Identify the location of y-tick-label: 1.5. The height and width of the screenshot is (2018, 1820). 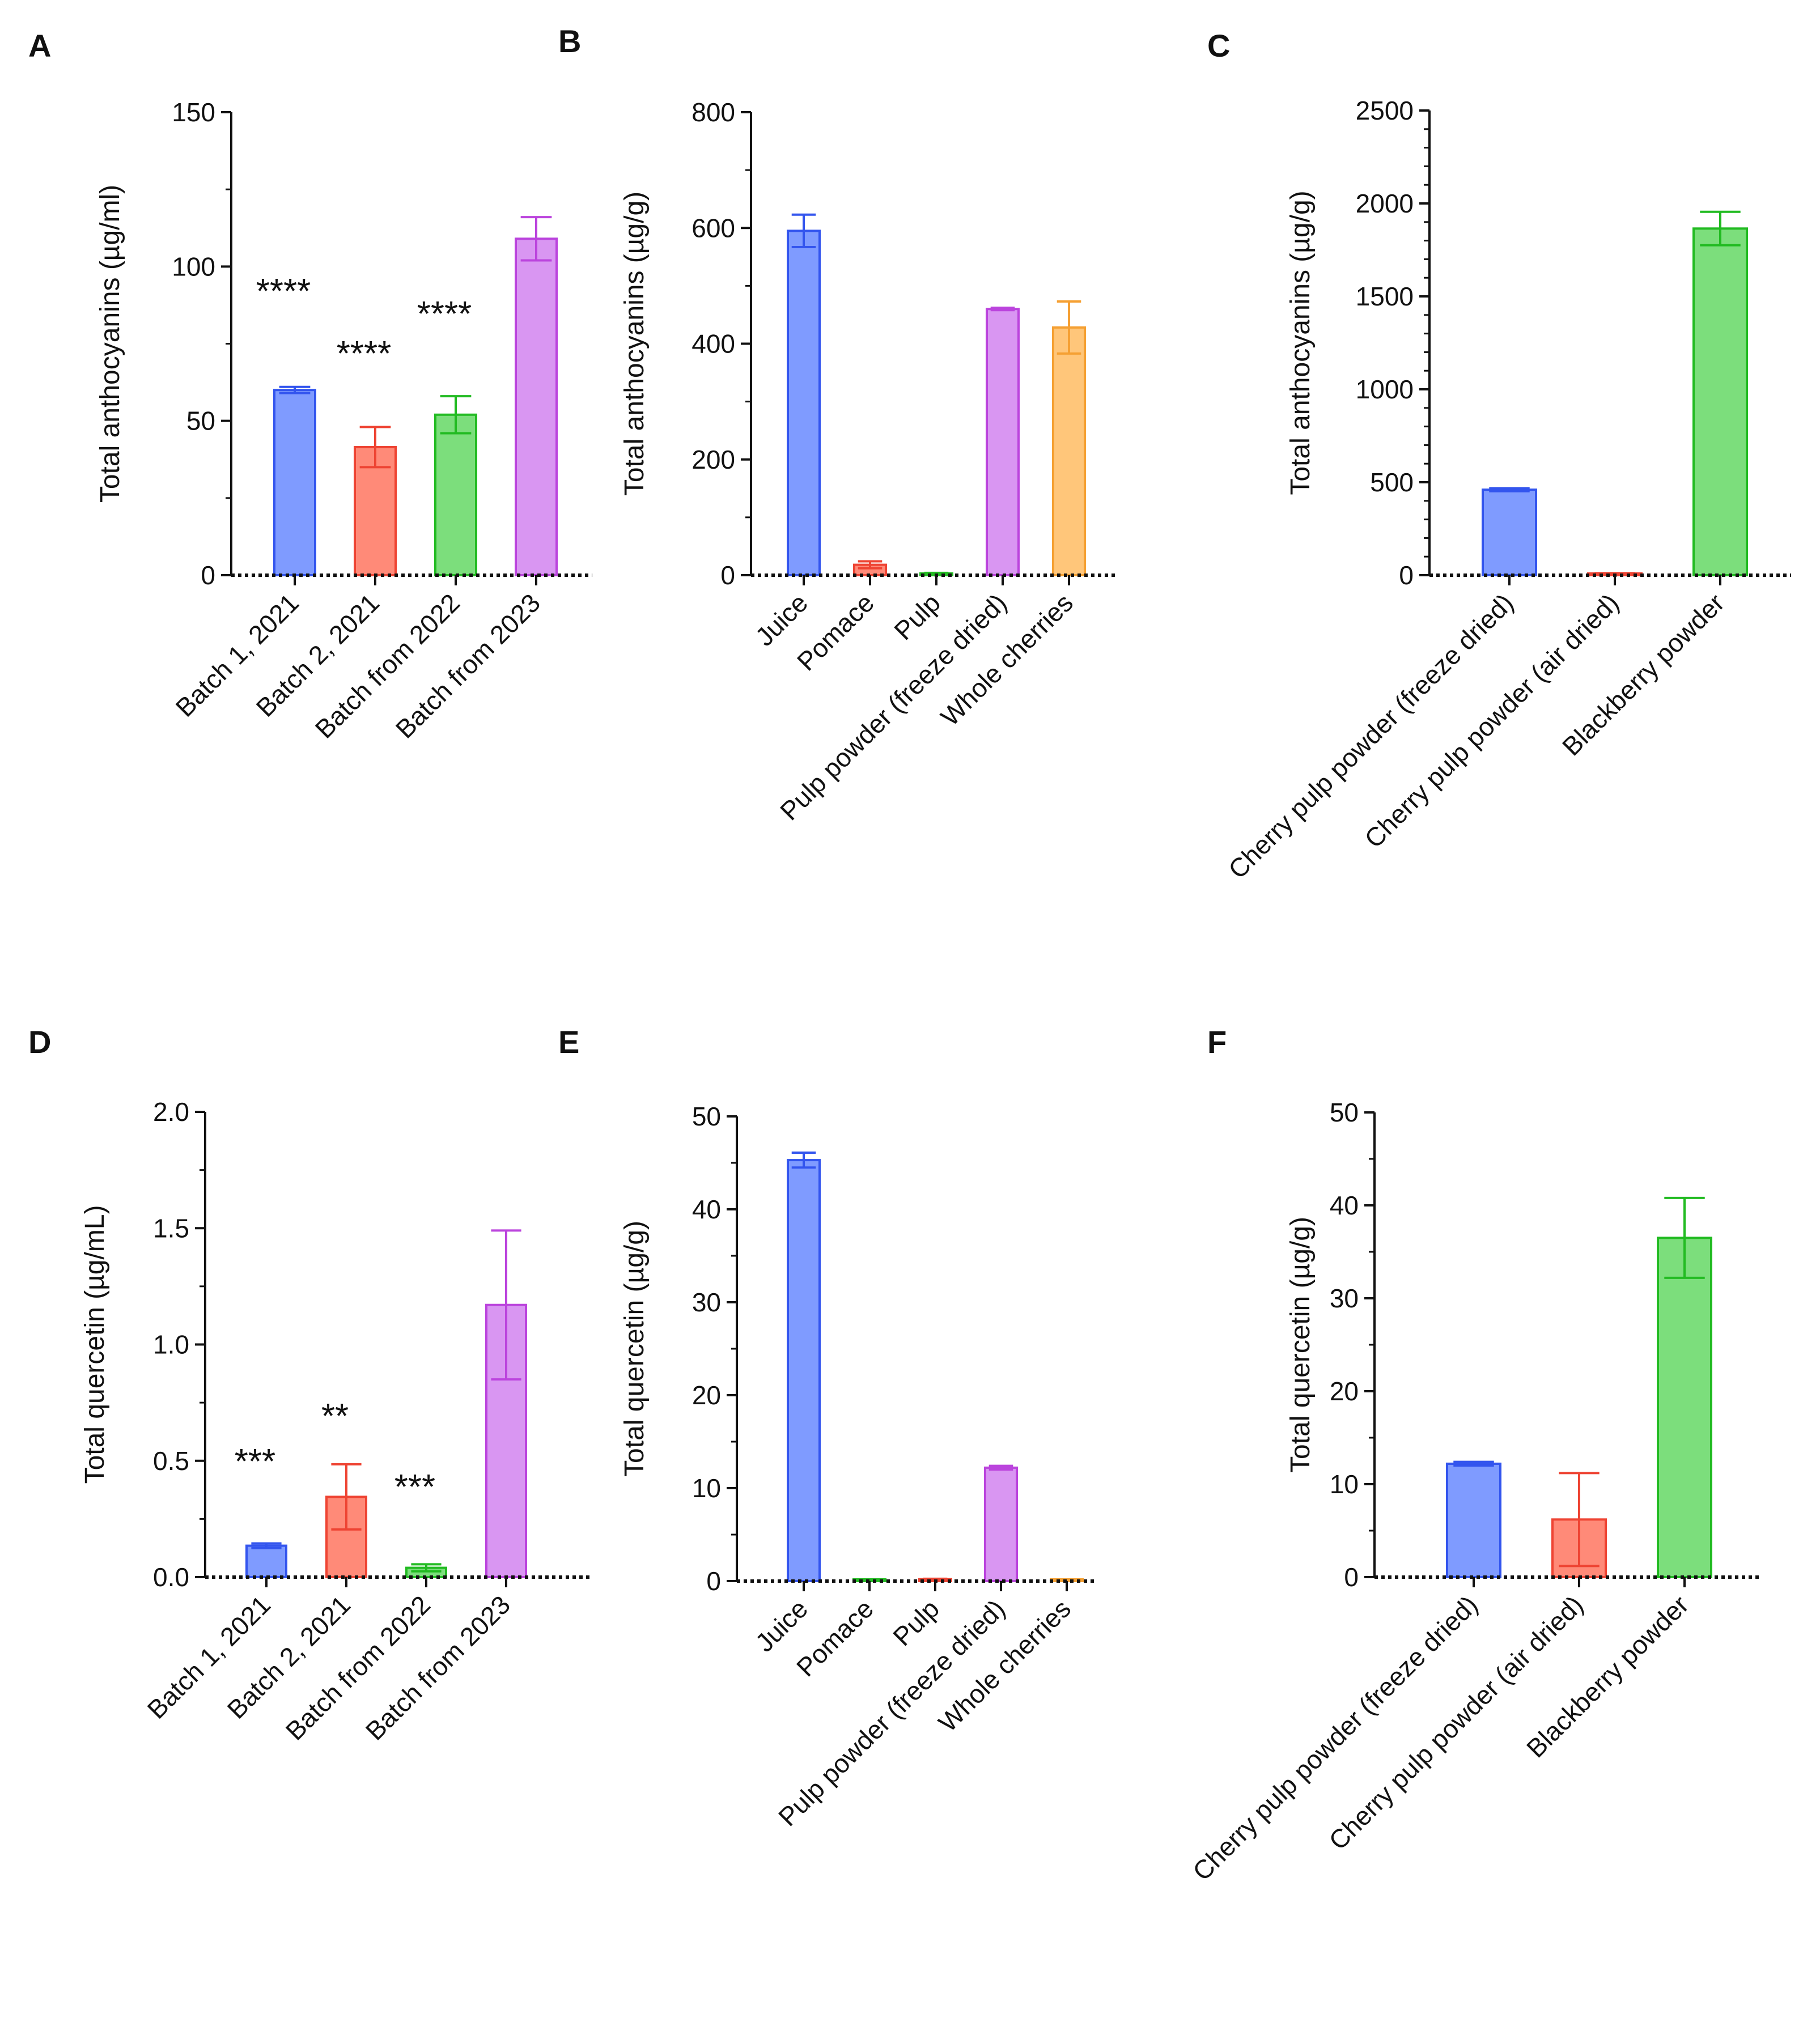
(171, 1228).